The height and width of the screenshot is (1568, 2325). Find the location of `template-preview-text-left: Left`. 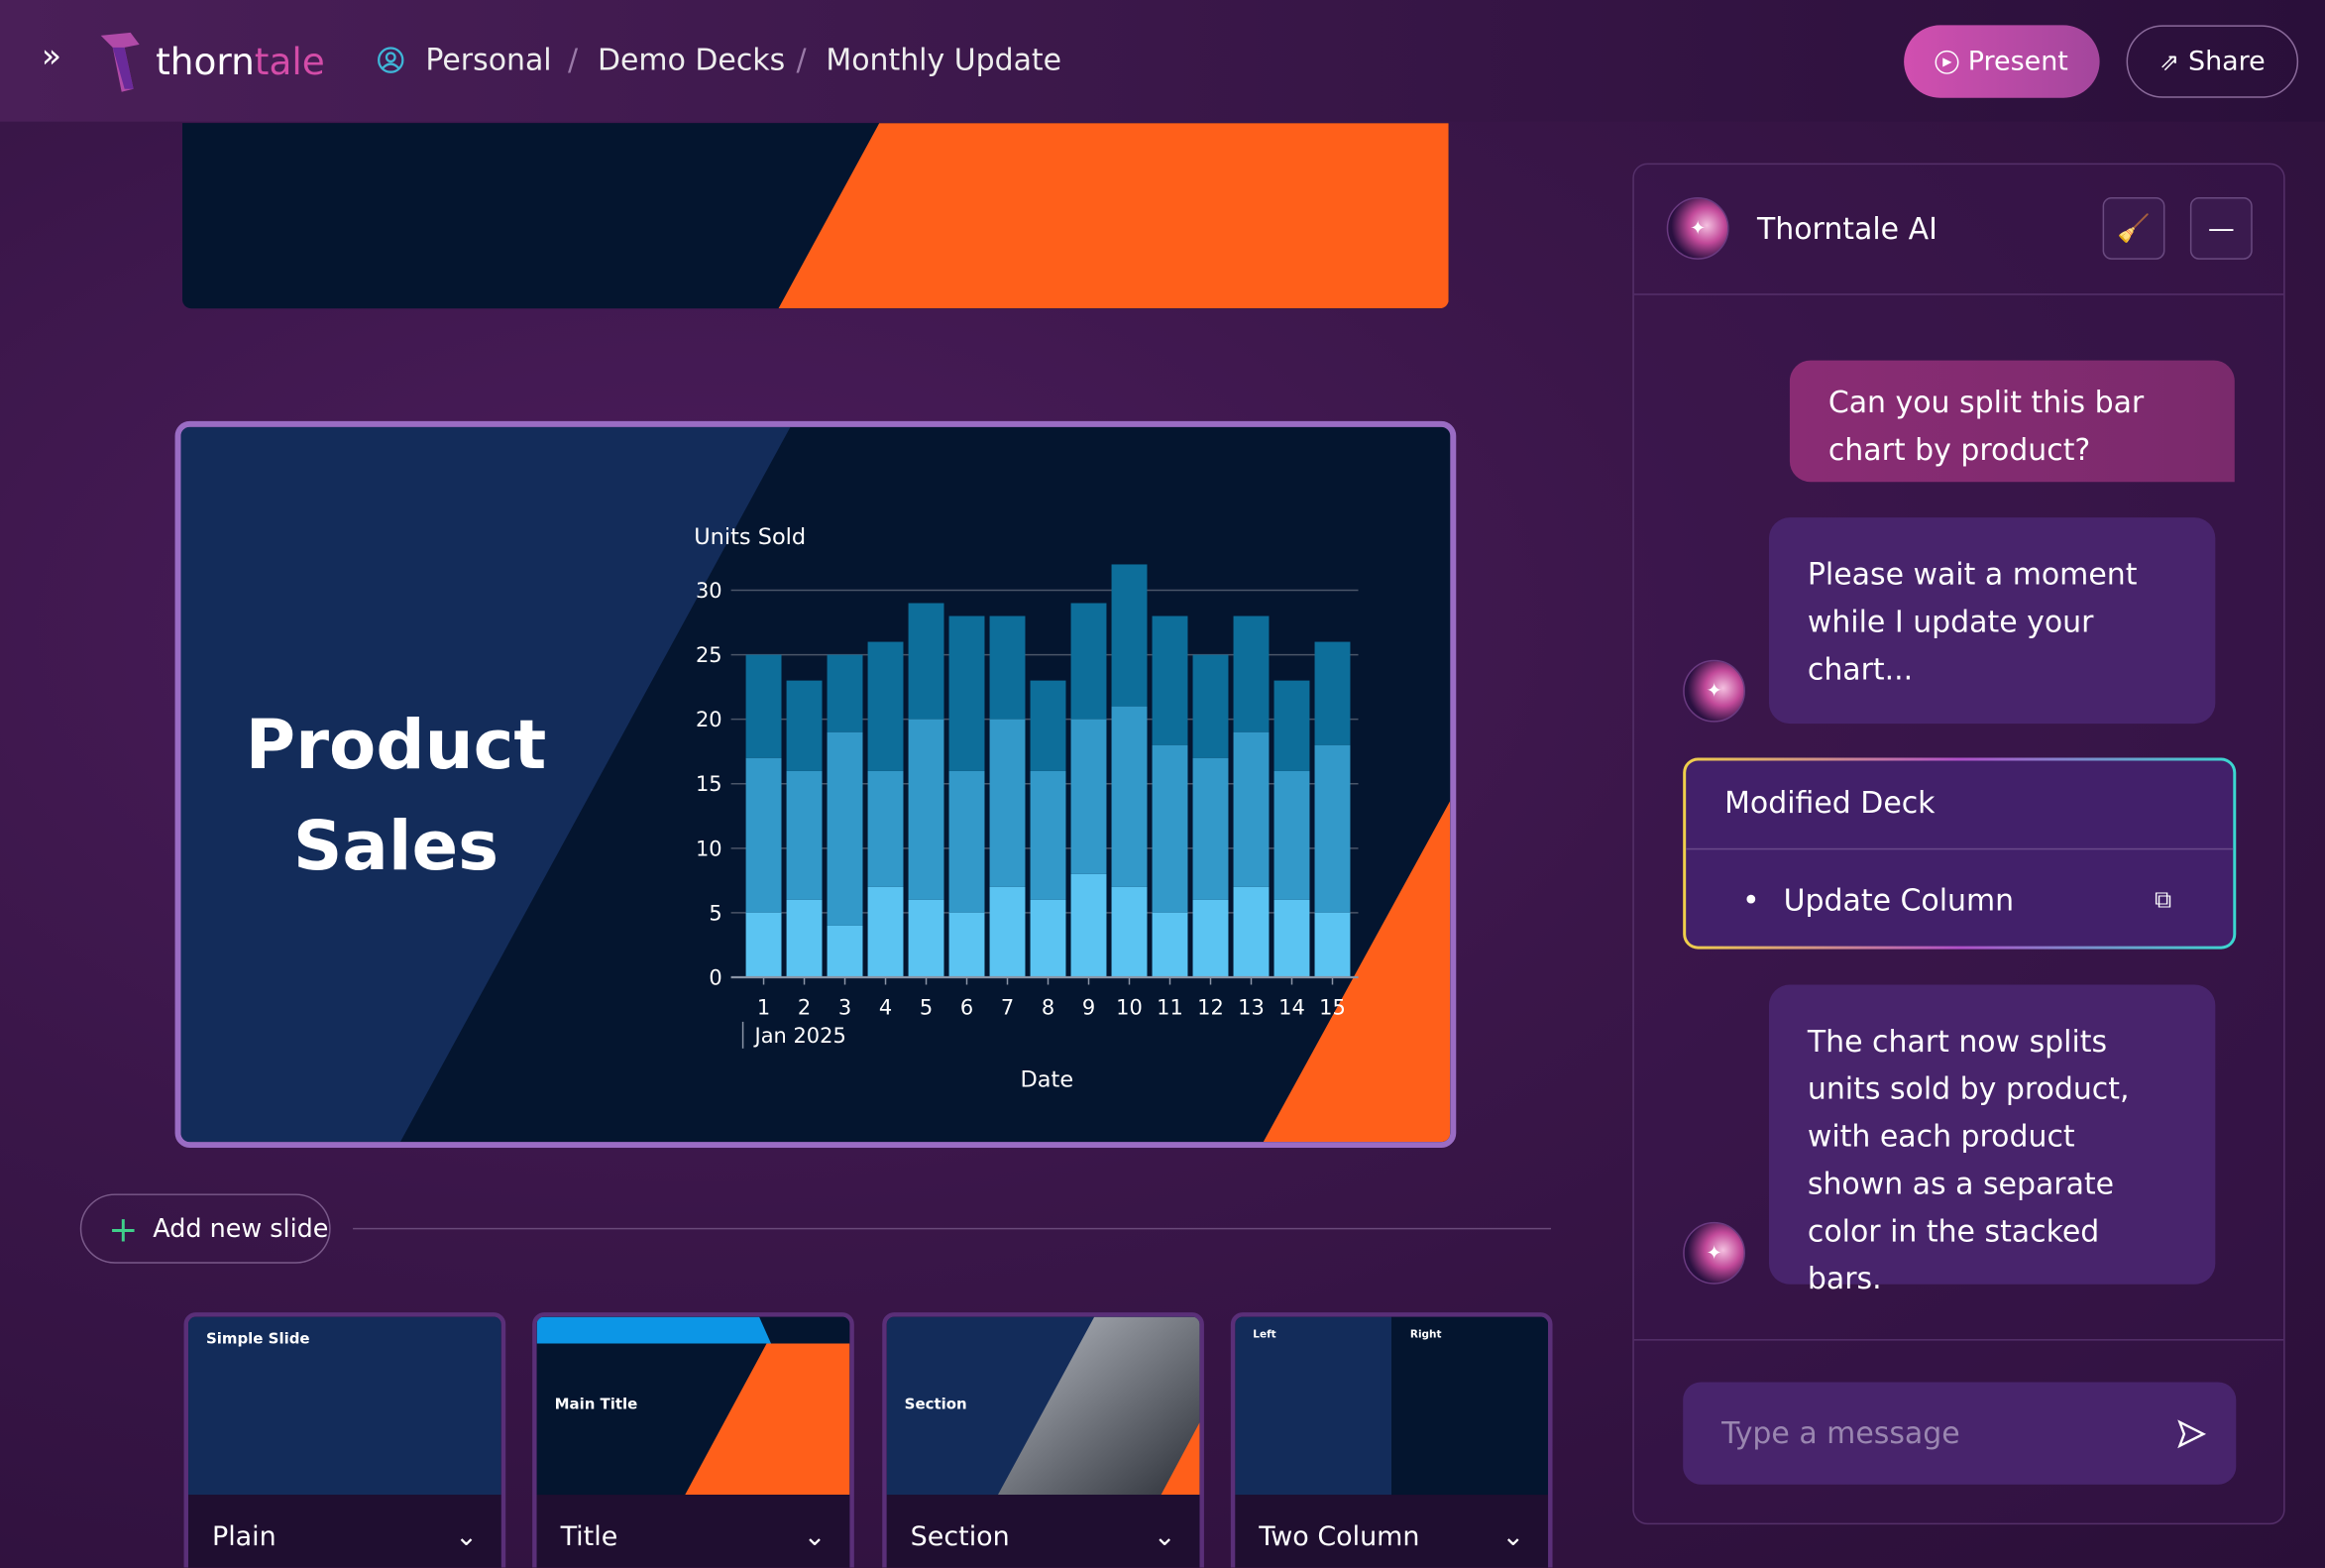

template-preview-text-left: Left is located at coordinates (1264, 1334).